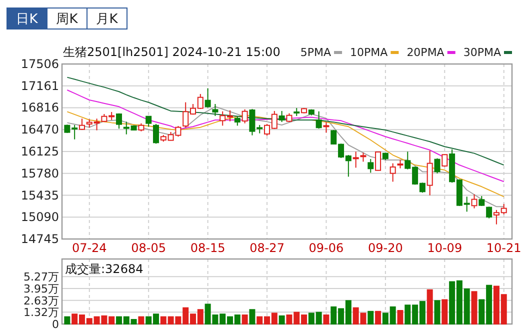 Image resolution: width=521 pixels, height=329 pixels. What do you see at coordinates (104, 269) in the screenshot?
I see `chart-title: 成交量:32684` at bounding box center [104, 269].